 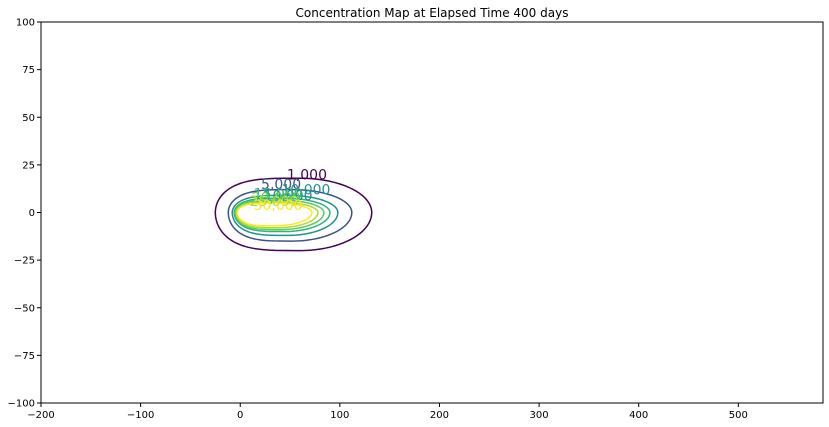 What do you see at coordinates (638, 415) in the screenshot?
I see `x-tick-label: 400` at bounding box center [638, 415].